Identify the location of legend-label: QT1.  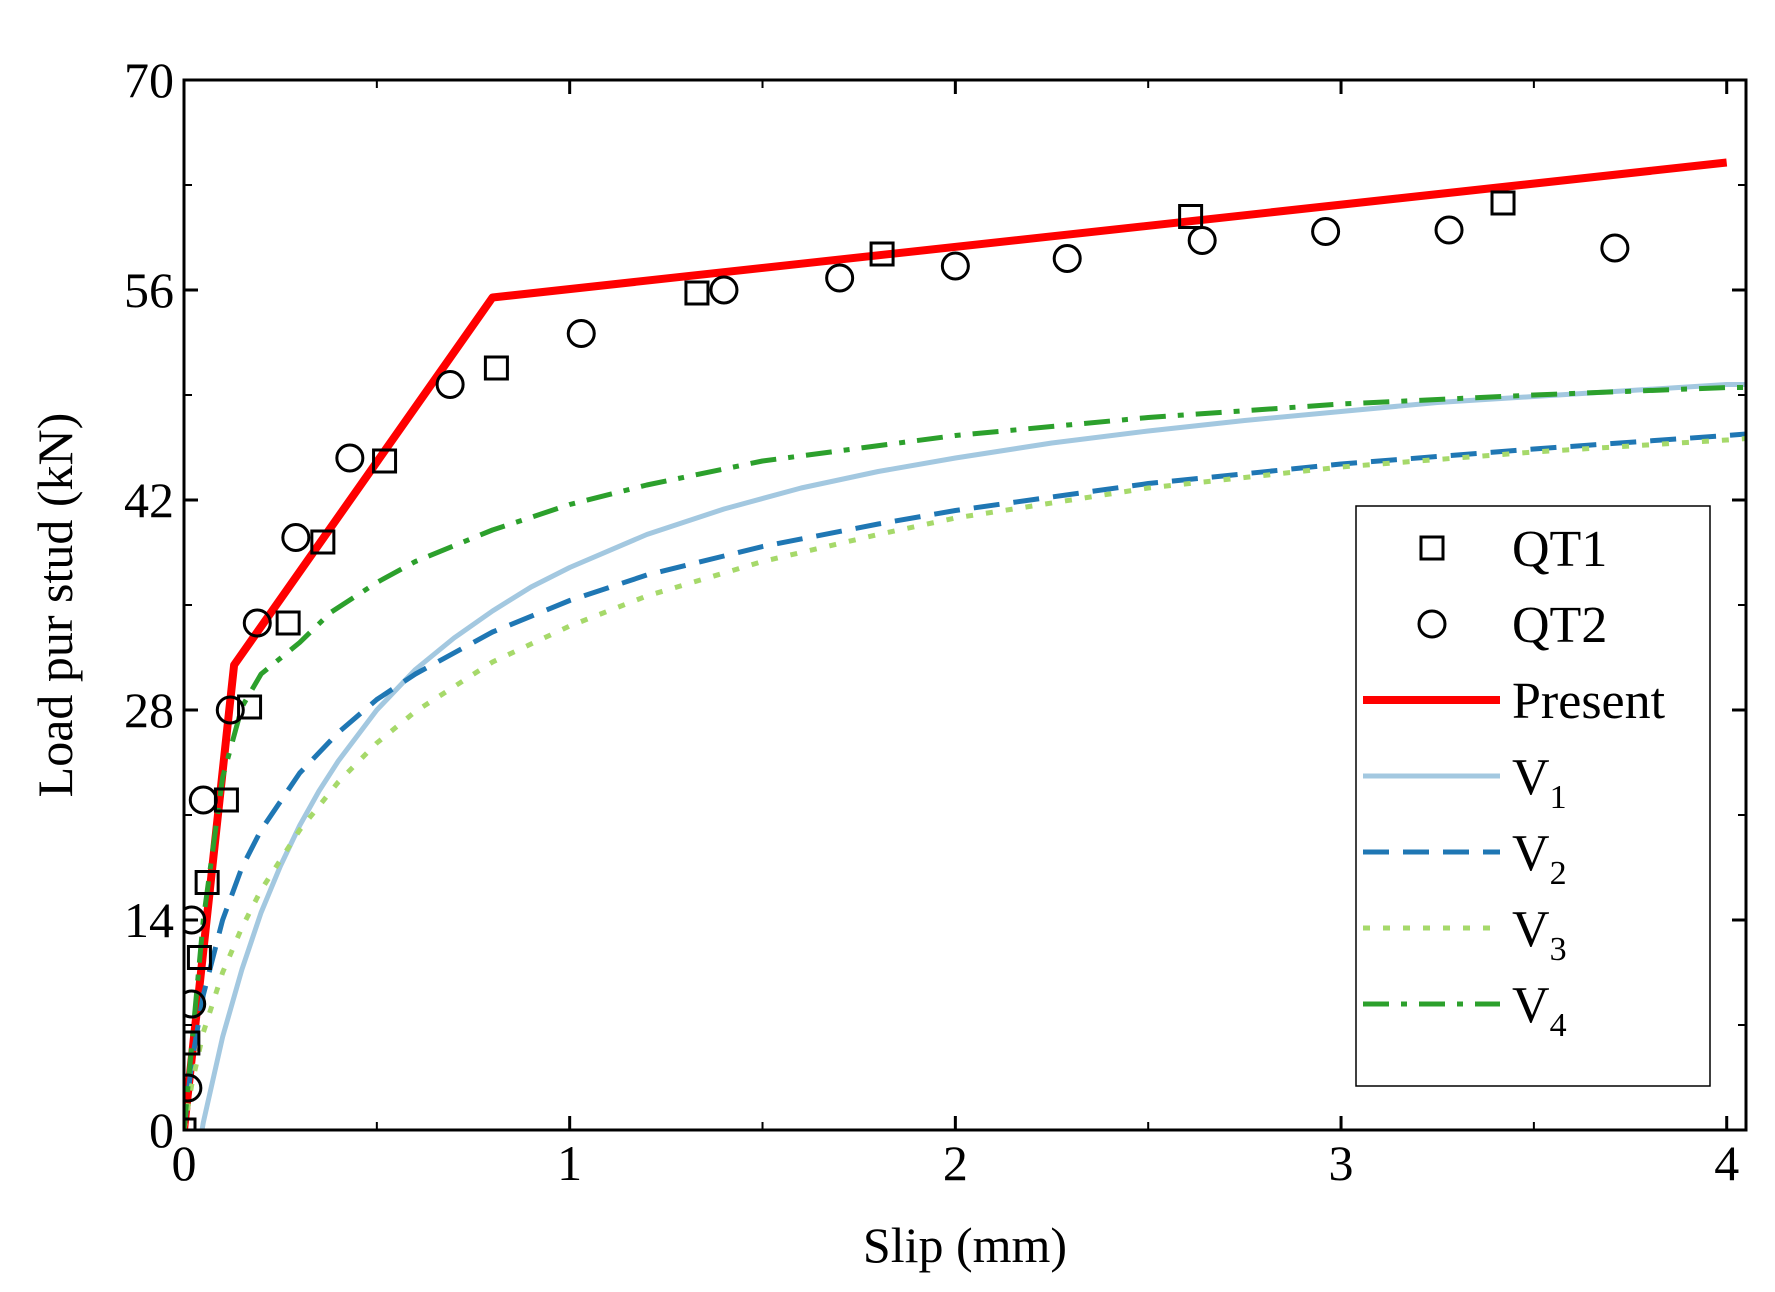
(1559, 549).